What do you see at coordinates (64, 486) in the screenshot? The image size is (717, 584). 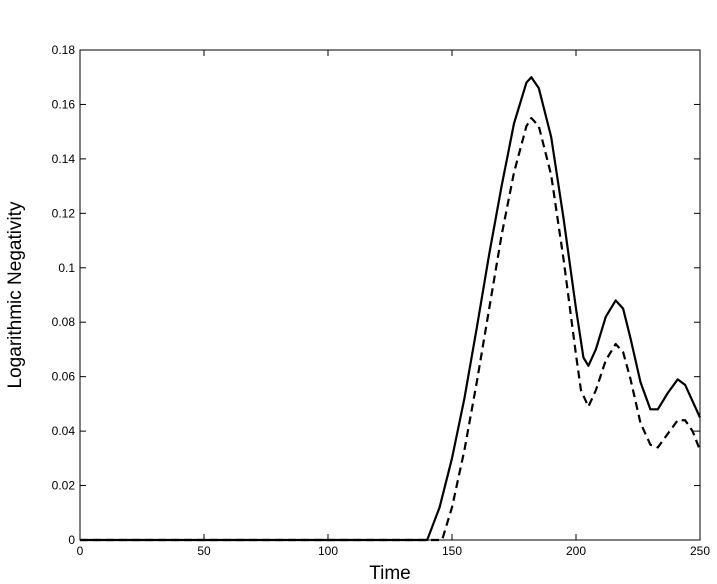 I see `y-tick-label: 0.02` at bounding box center [64, 486].